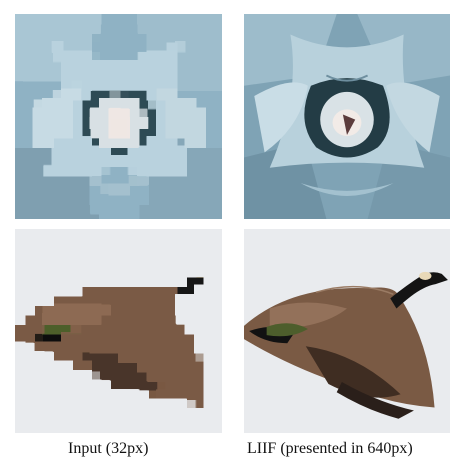 The height and width of the screenshot is (470, 460). What do you see at coordinates (108, 448) in the screenshot?
I see `input-caption: Input (32px)` at bounding box center [108, 448].